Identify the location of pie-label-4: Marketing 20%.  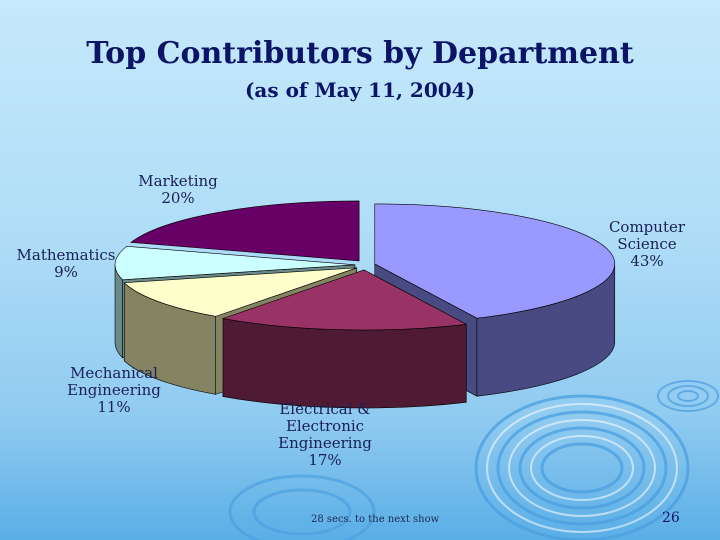
(178, 189).